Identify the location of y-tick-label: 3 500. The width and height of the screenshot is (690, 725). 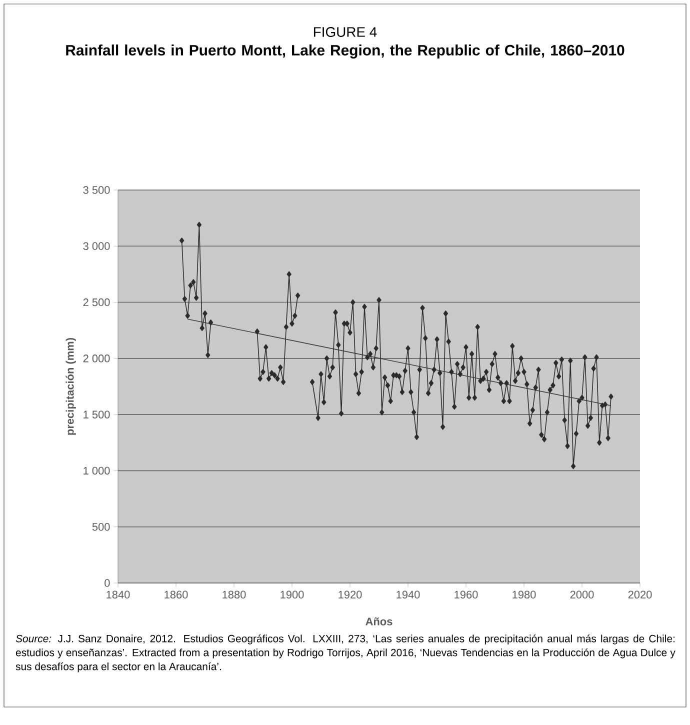
(96, 190).